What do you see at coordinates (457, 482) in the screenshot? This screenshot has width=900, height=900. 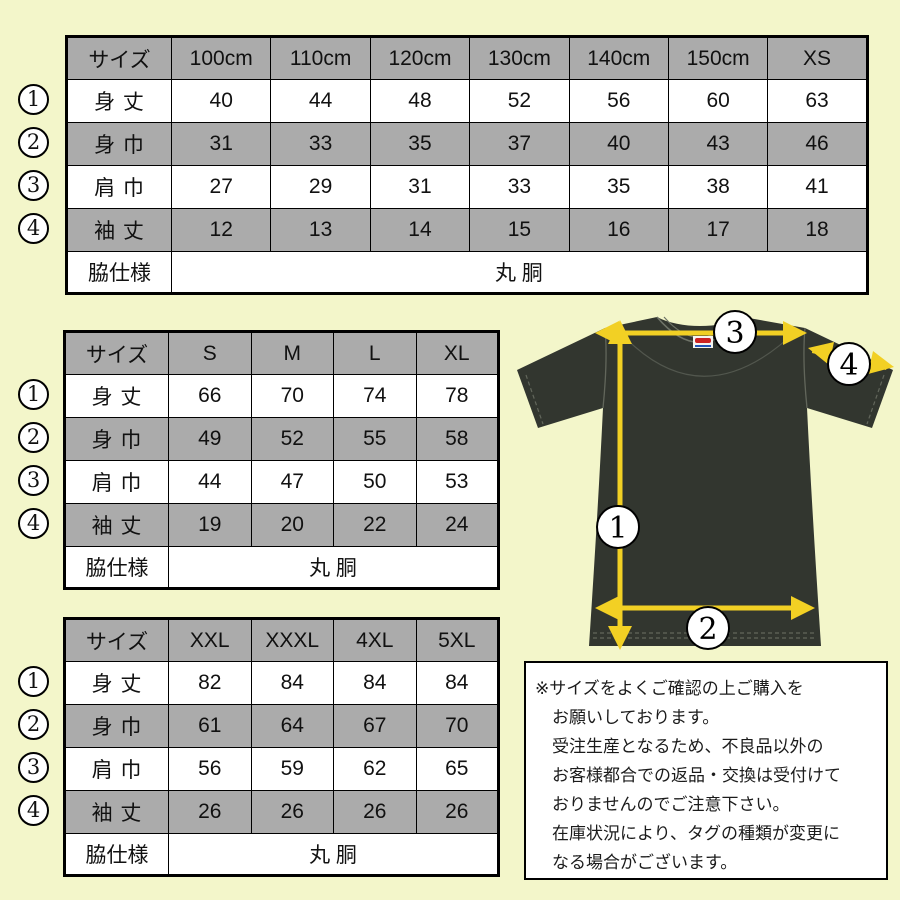 I see `size-cell: 53` at bounding box center [457, 482].